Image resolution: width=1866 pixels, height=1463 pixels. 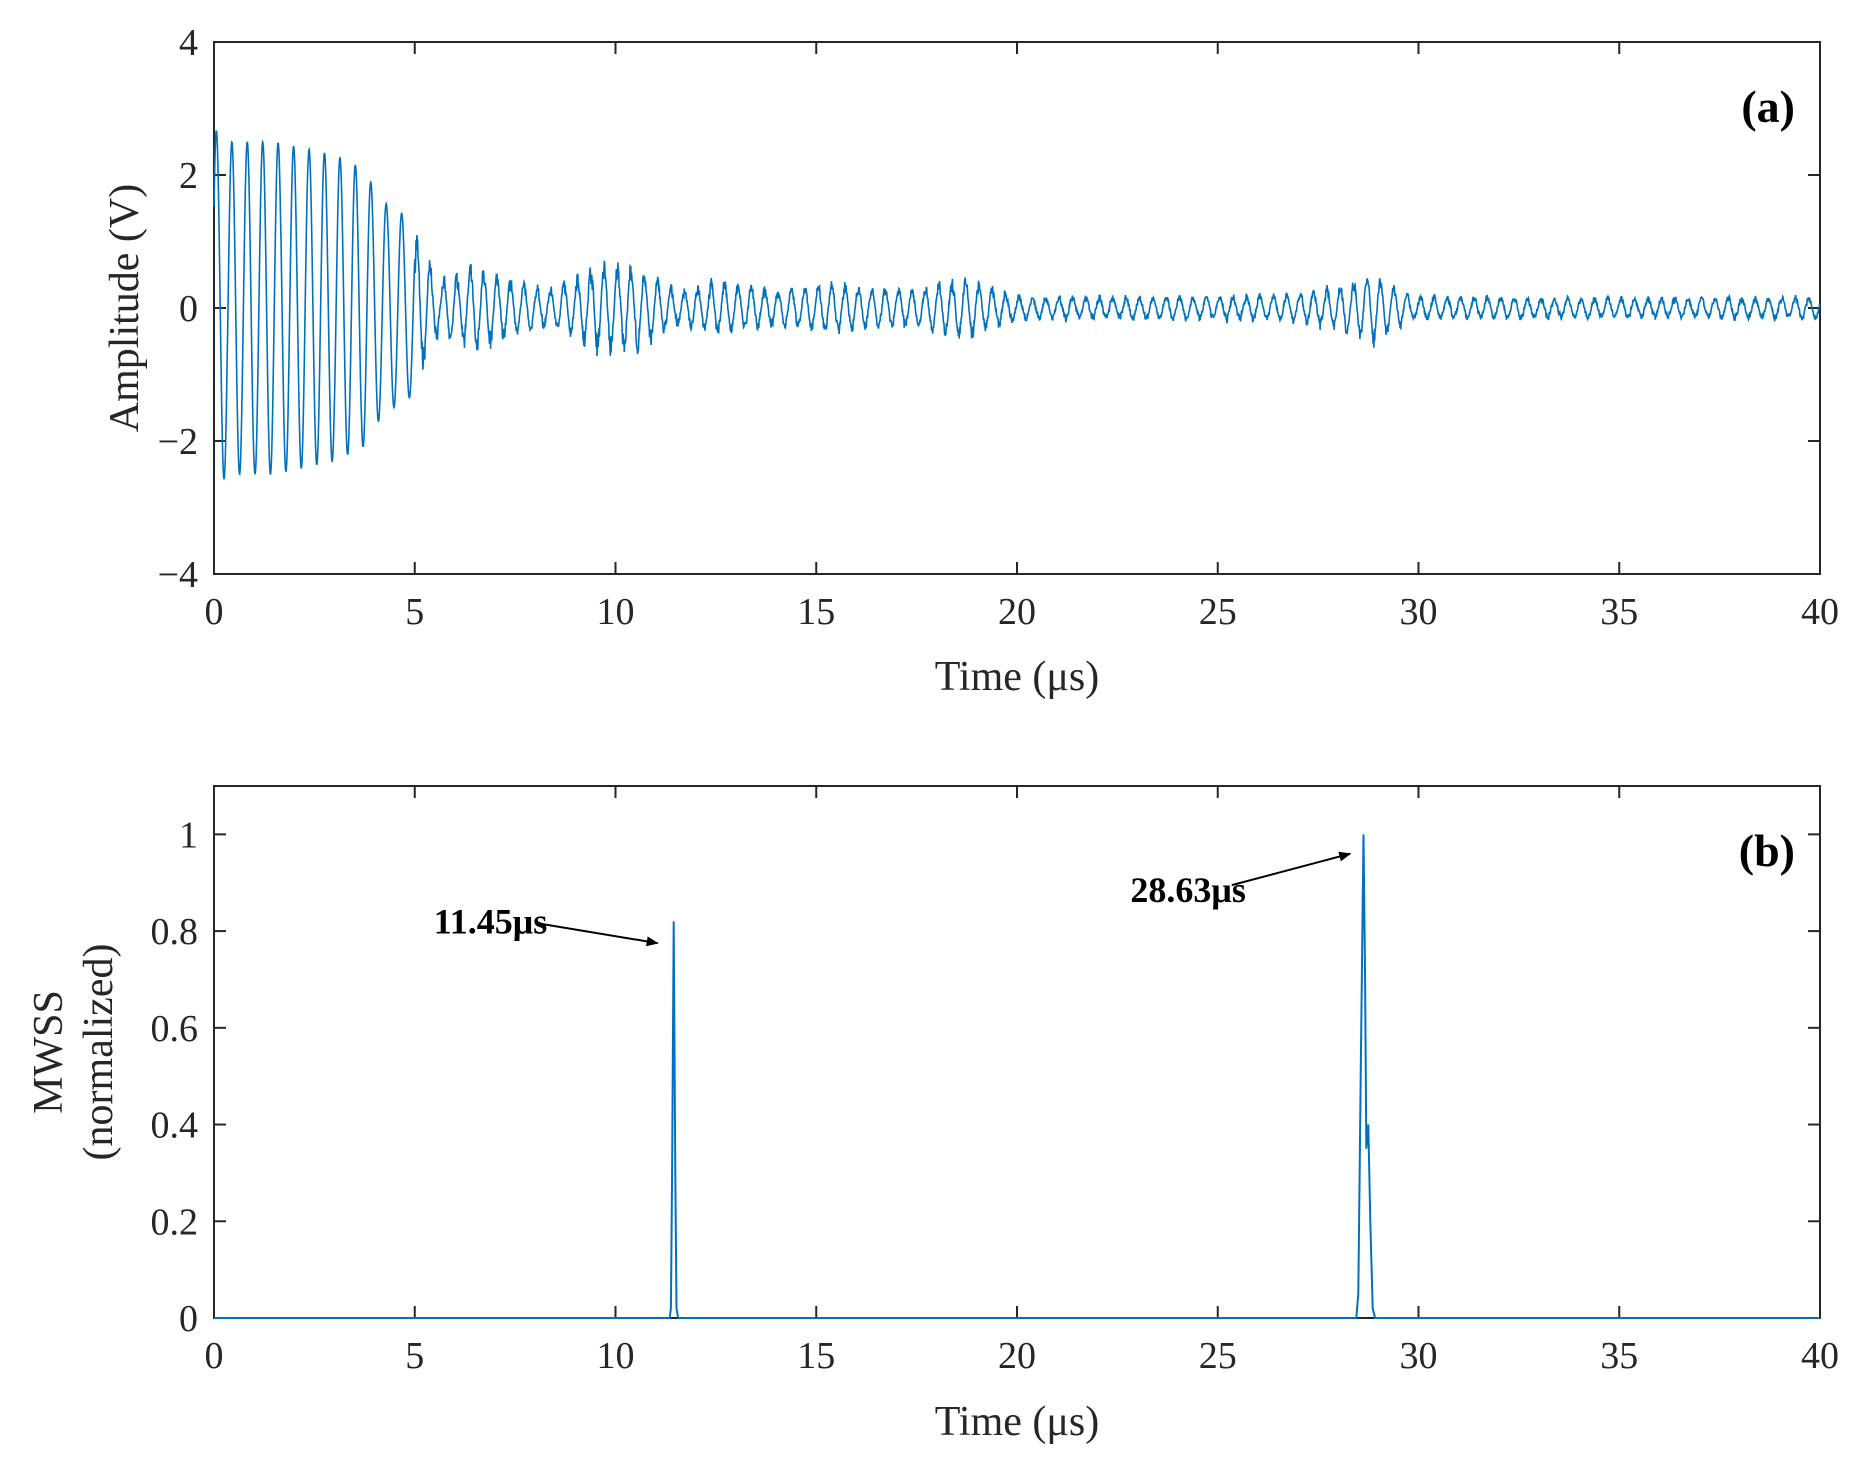 I want to click on y-tick-label: 1, so click(x=188, y=835).